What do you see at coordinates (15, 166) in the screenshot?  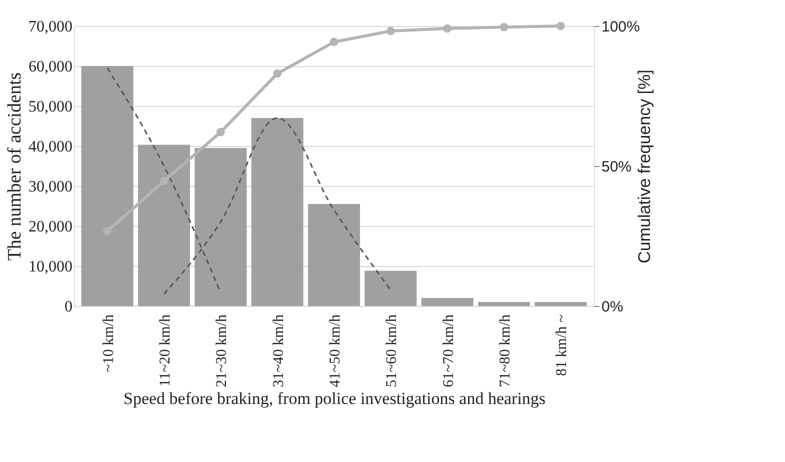 I see `y-axis-title: The number of accidents` at bounding box center [15, 166].